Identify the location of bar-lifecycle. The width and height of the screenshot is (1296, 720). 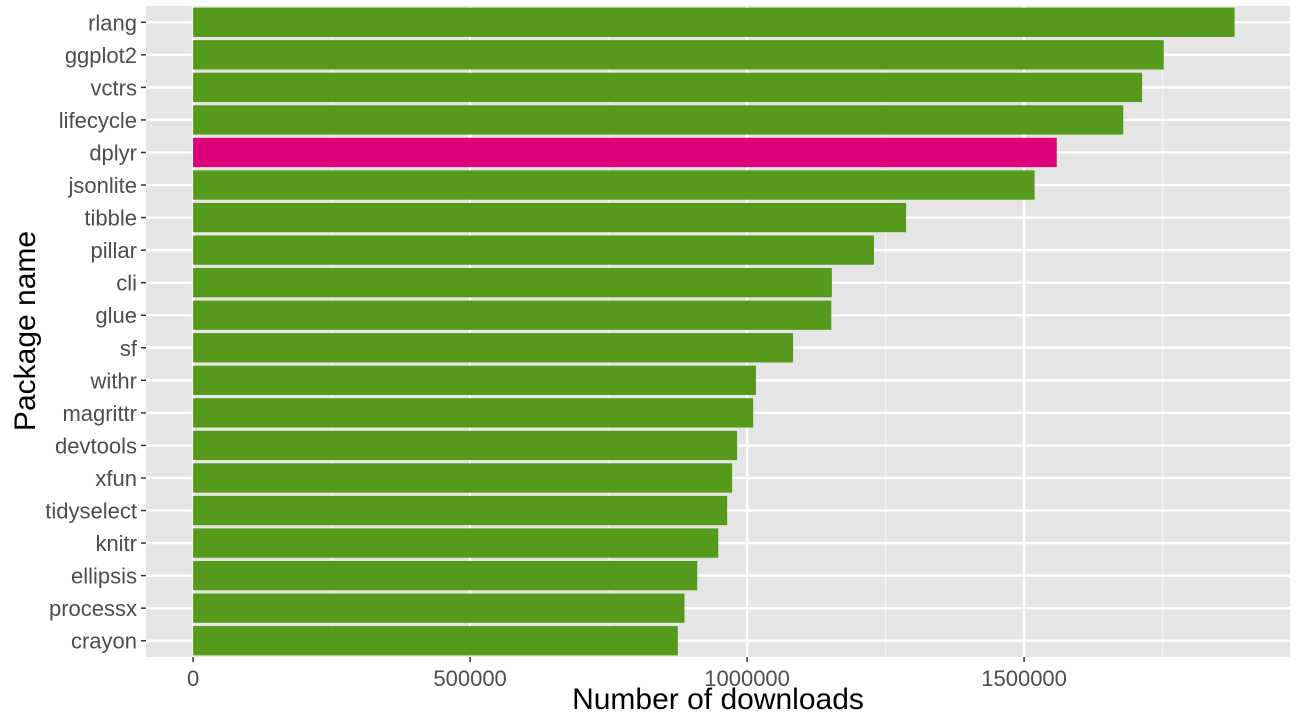
(658, 120).